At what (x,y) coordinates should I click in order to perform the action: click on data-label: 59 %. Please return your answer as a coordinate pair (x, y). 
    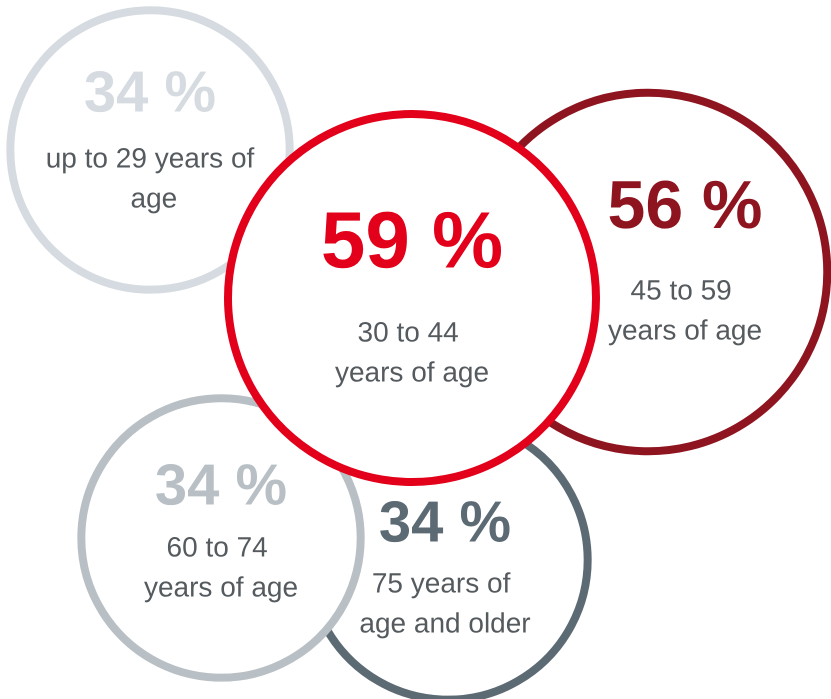
    Looking at the image, I should click on (412, 240).